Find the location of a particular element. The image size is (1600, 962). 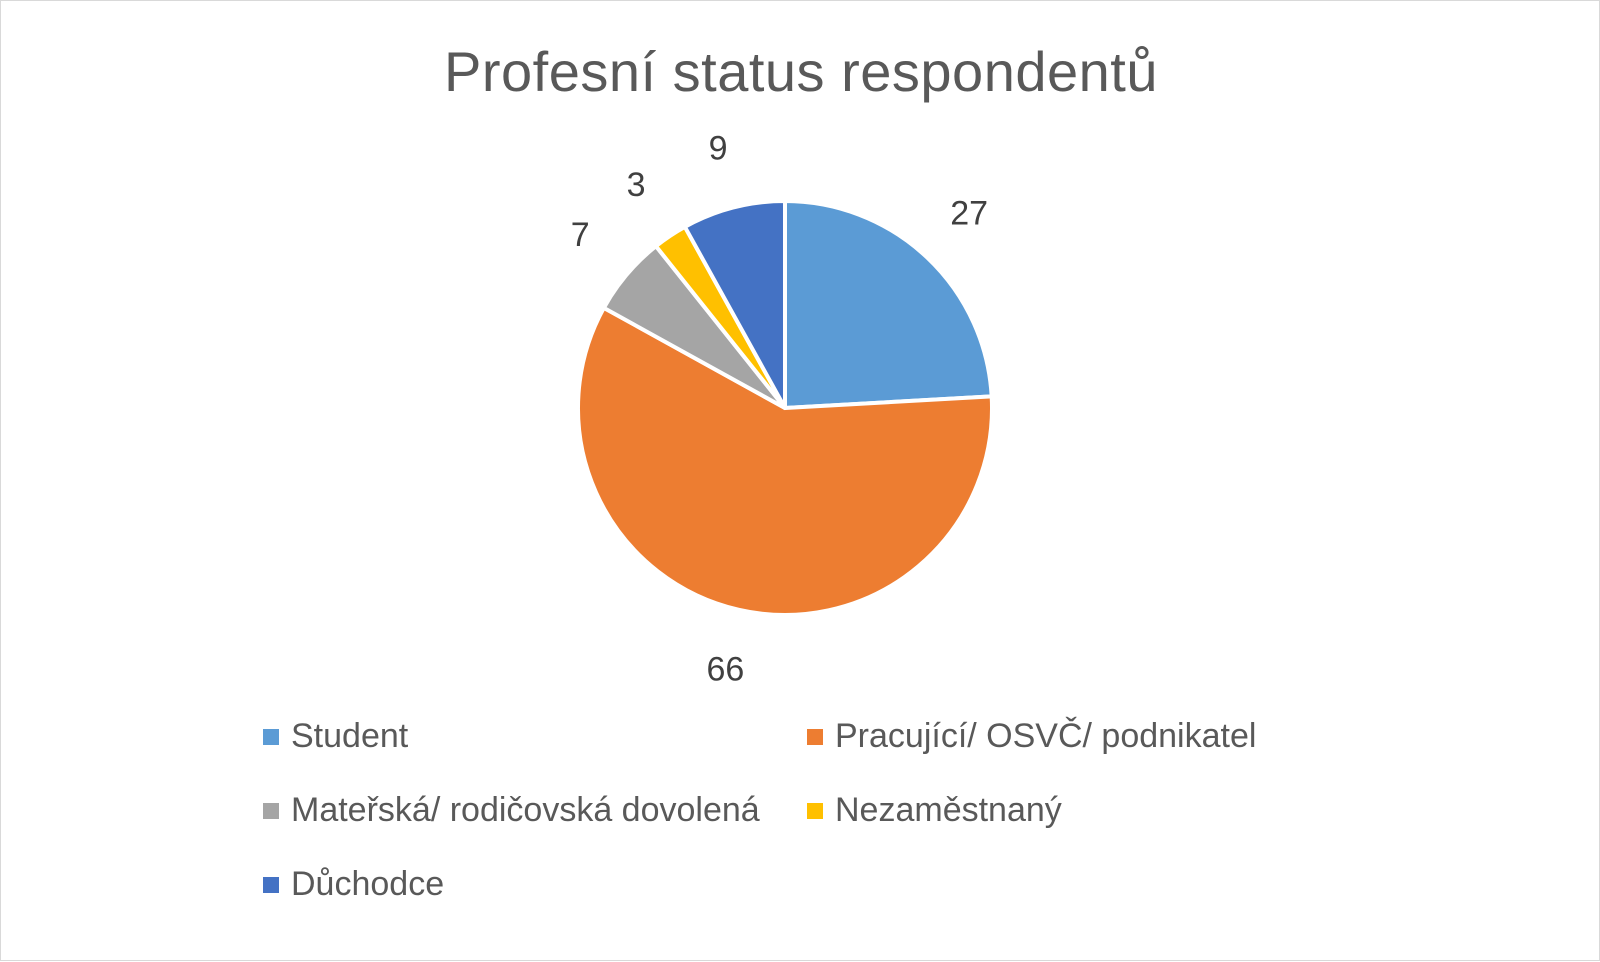

pie-slices is located at coordinates (785, 408).